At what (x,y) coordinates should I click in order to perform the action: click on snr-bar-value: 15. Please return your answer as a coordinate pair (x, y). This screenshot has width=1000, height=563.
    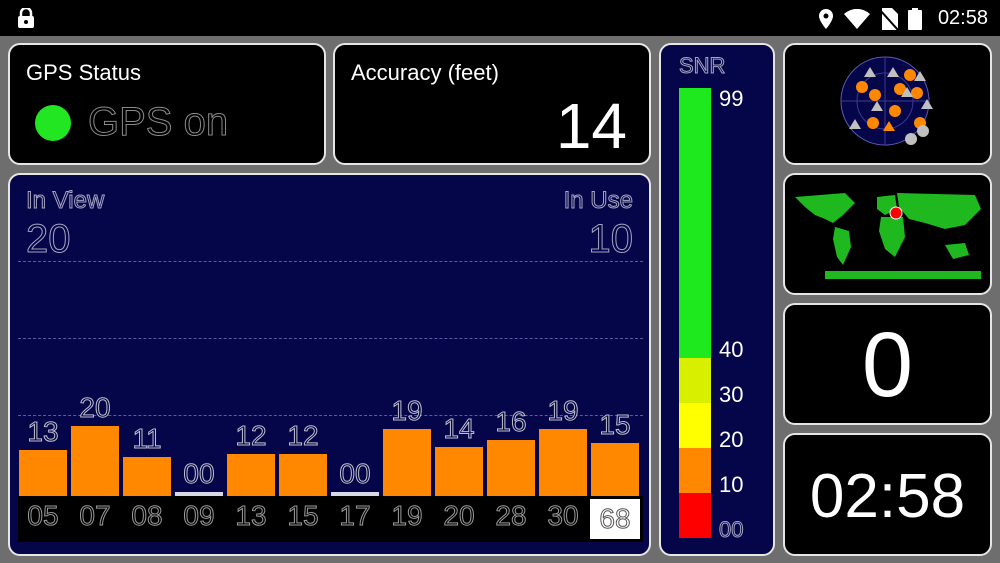
    Looking at the image, I should click on (615, 425).